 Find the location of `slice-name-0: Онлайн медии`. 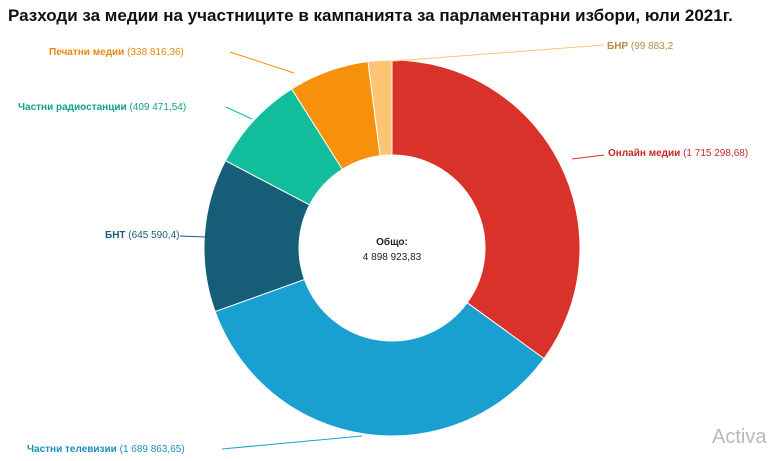

slice-name-0: Онлайн медии is located at coordinates (644, 153).